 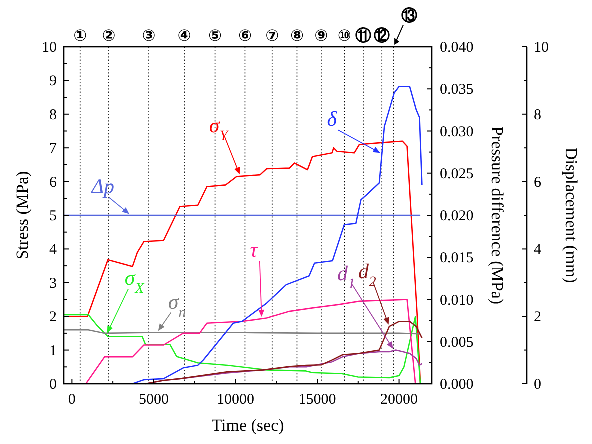 What do you see at coordinates (109, 35) in the screenshot?
I see `ref-line-label: ②` at bounding box center [109, 35].